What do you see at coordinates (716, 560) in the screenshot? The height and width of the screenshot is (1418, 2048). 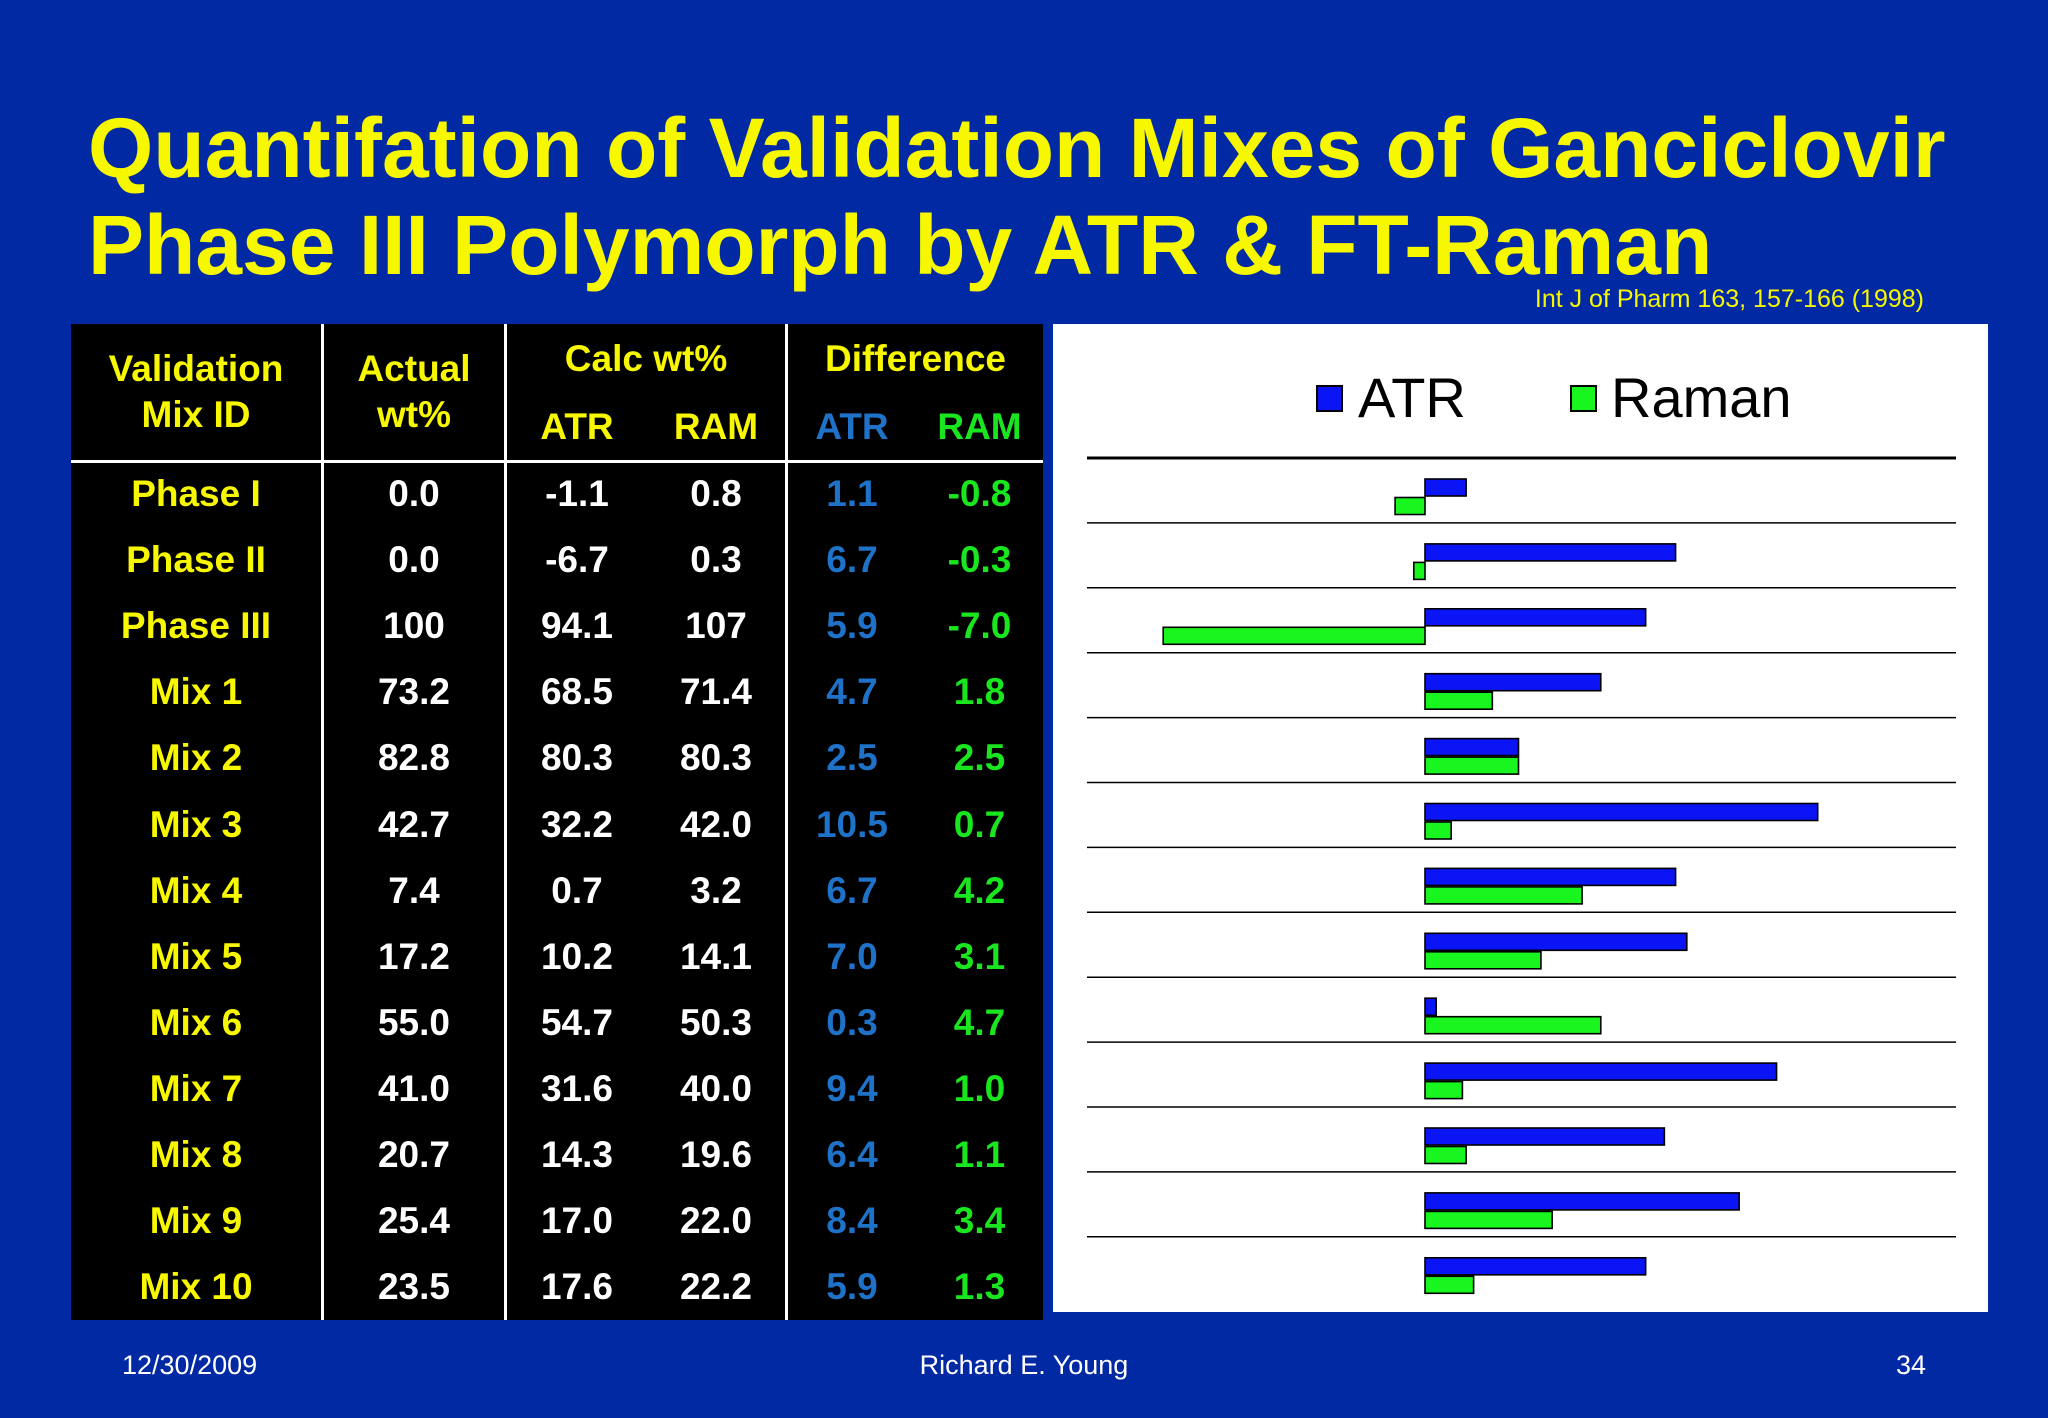 I see `cell-calc-ram: 0.3` at bounding box center [716, 560].